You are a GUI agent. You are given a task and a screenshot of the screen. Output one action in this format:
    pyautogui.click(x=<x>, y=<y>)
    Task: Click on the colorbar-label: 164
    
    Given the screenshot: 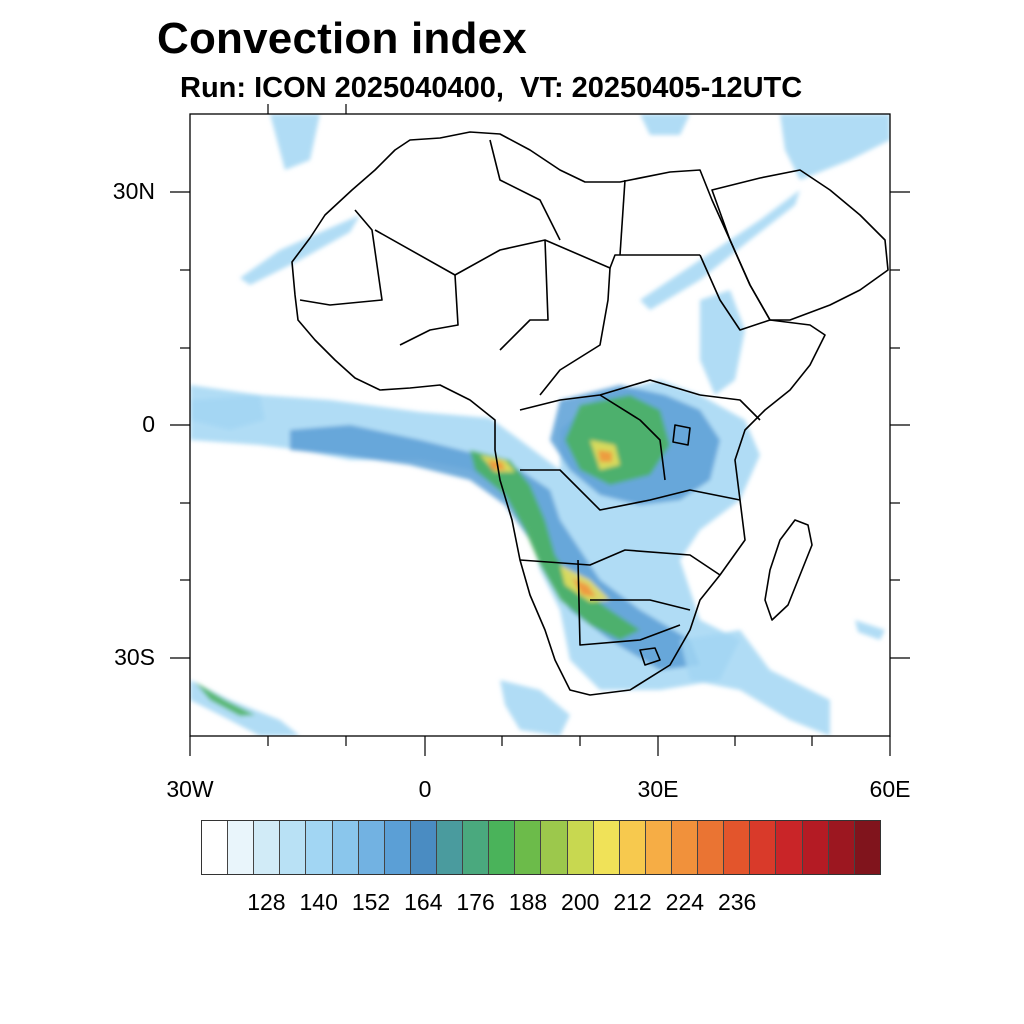 What is the action you would take?
    pyautogui.click(x=423, y=902)
    